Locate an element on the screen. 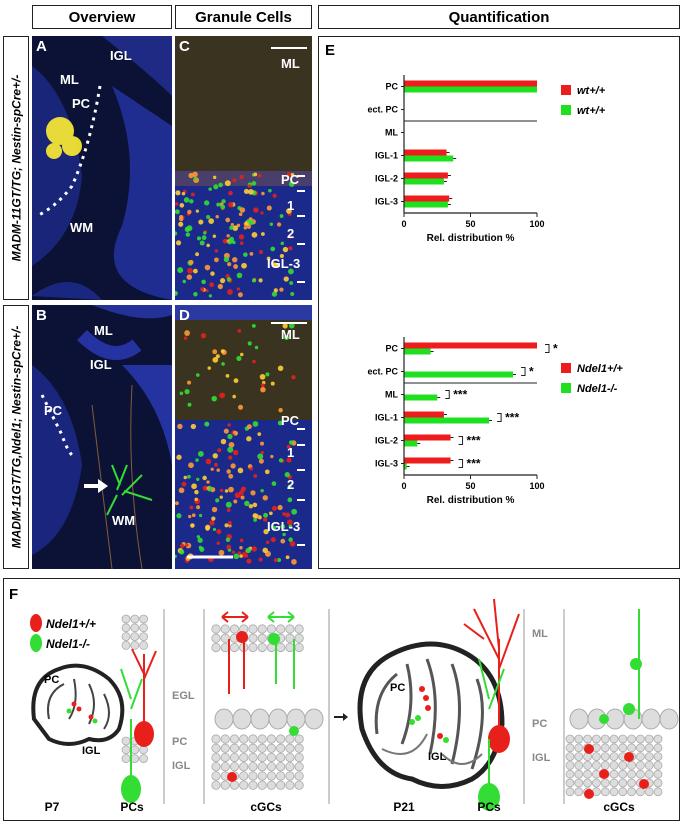  p7-pc-label: PC is located at coordinates (51, 680).